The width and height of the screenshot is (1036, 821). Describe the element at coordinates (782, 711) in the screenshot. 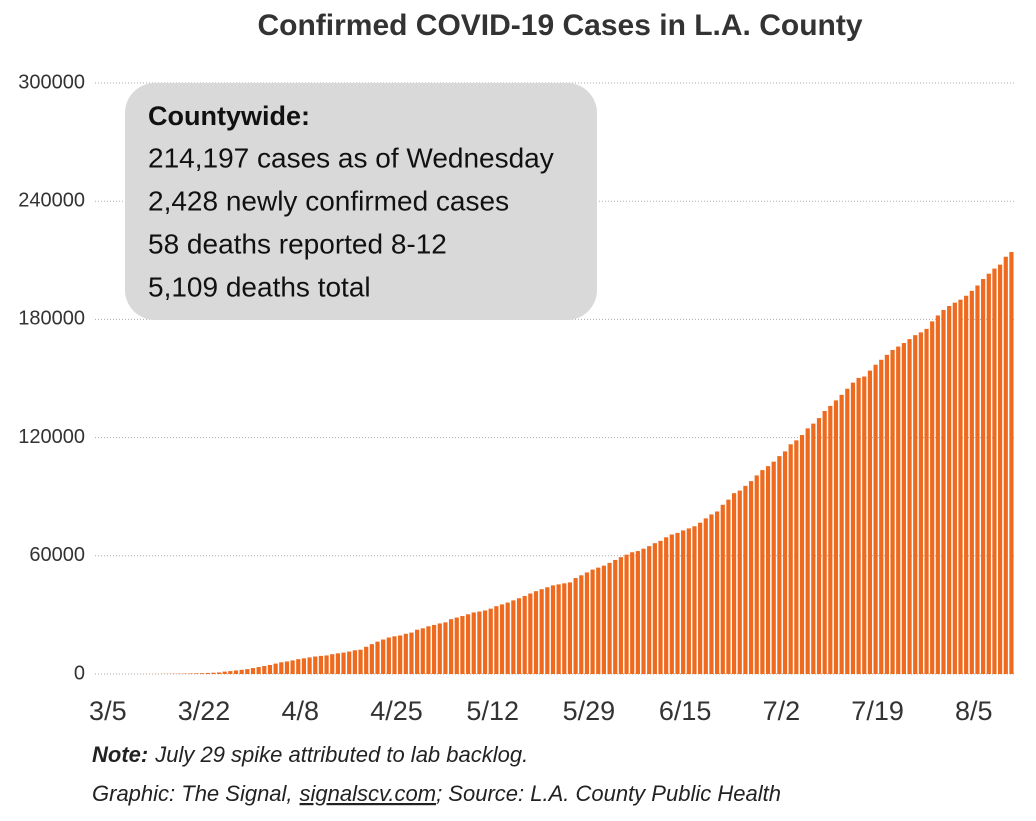

I see `x-tick-label: 7/2` at that location.